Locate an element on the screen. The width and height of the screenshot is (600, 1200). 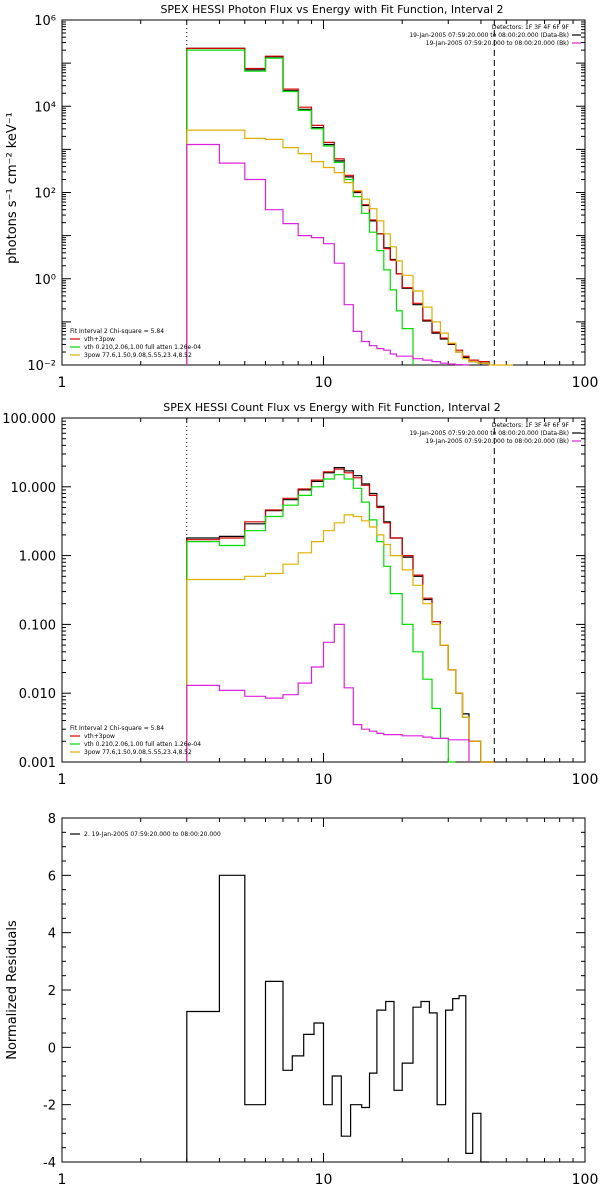
y-tick-label: 10.000 is located at coordinates (34, 488).